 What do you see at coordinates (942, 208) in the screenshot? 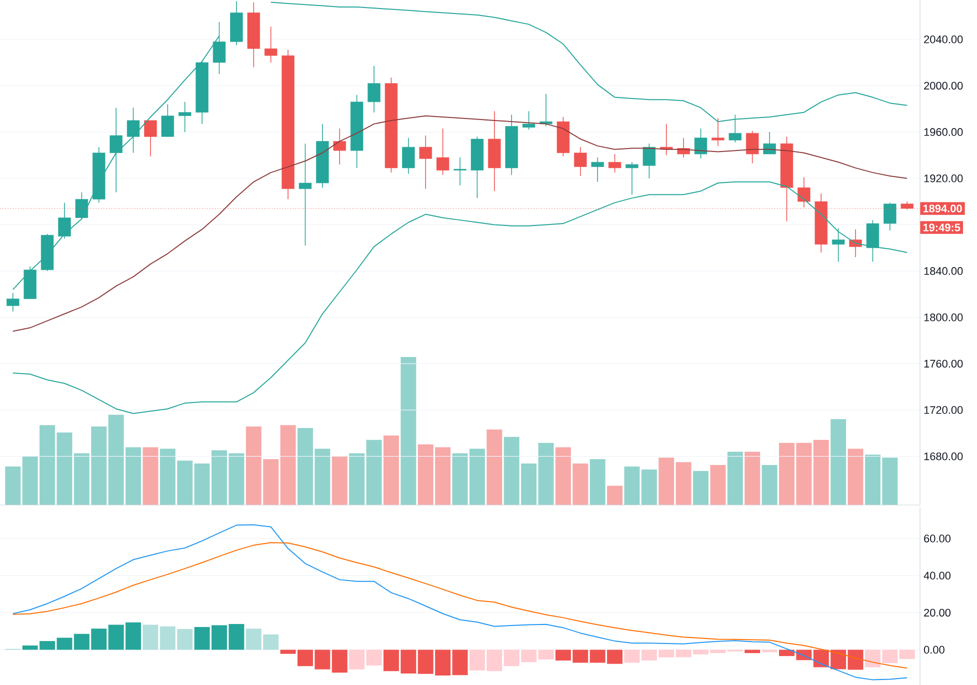
I see `ref-line-label: 1894.00` at bounding box center [942, 208].